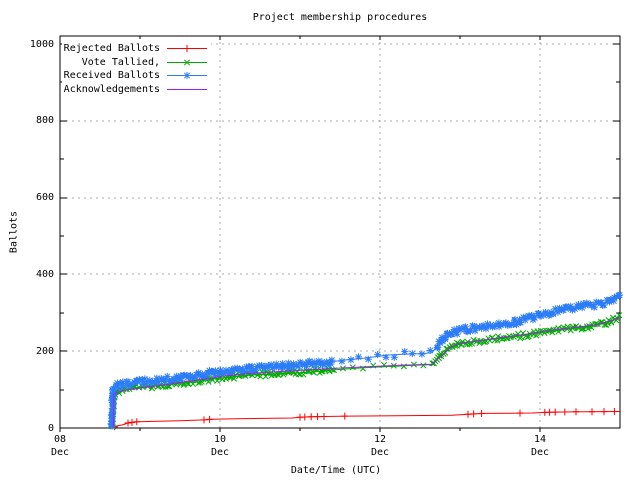 This screenshot has width=640, height=480. I want to click on x-tick-label: 08 Dec, so click(60, 446).